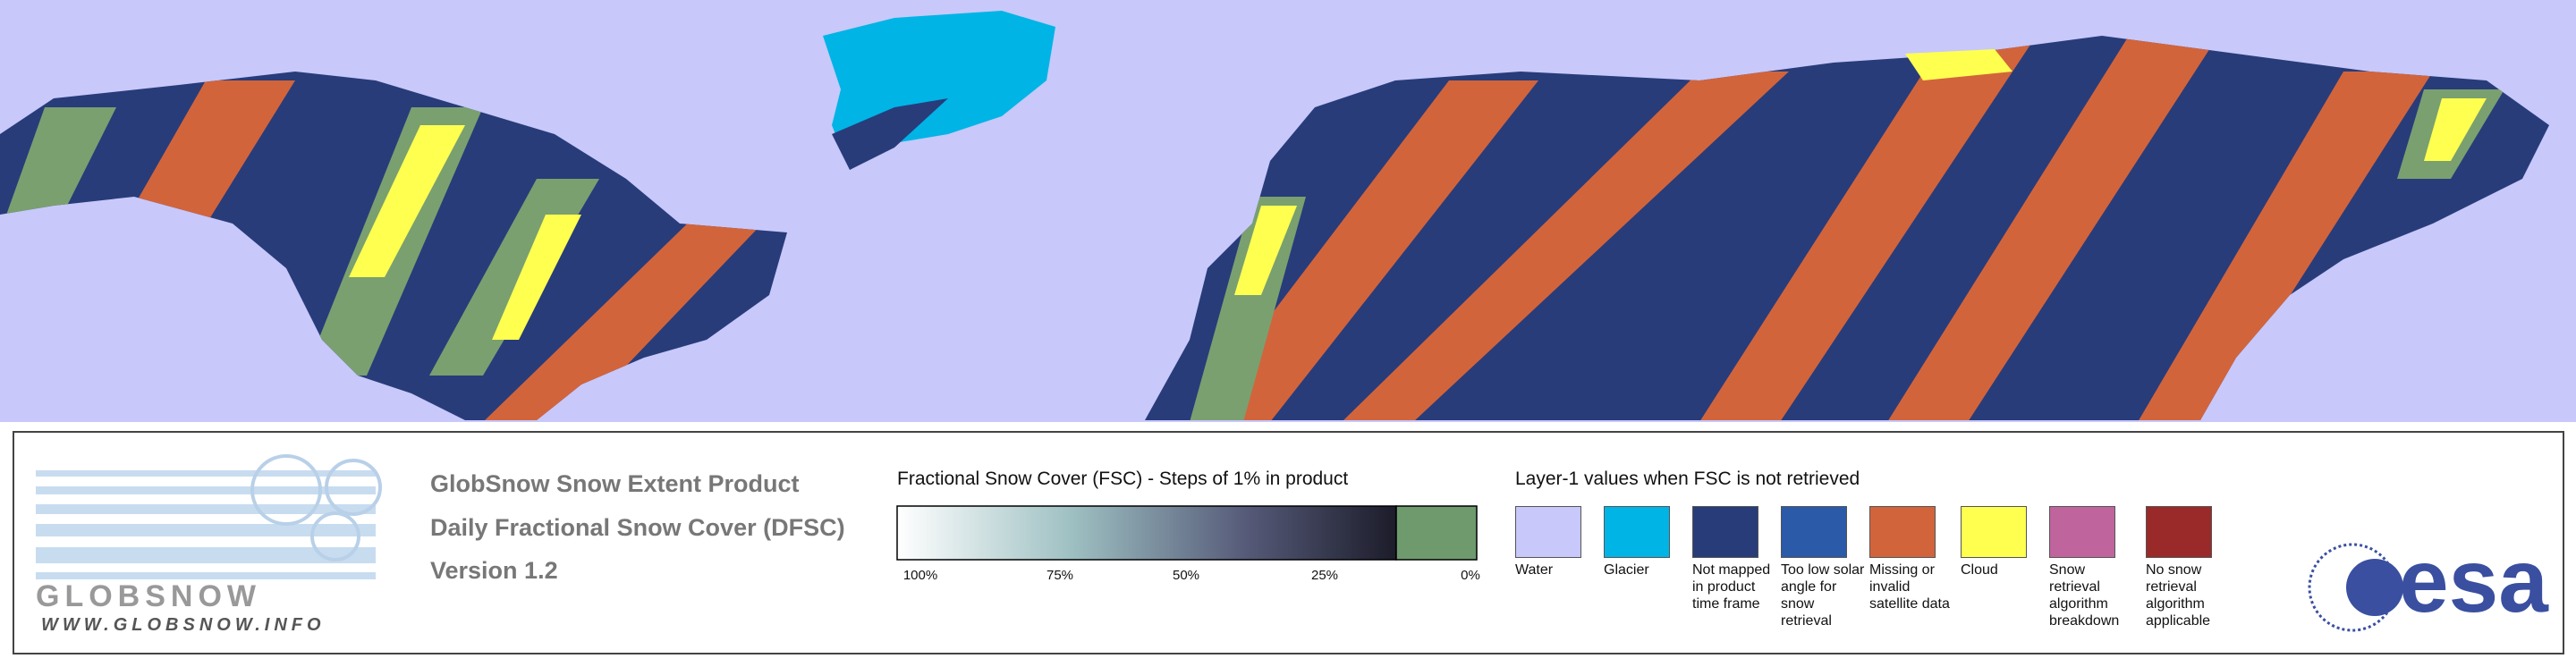  I want to click on esa-logo: esa, so click(2473, 581).